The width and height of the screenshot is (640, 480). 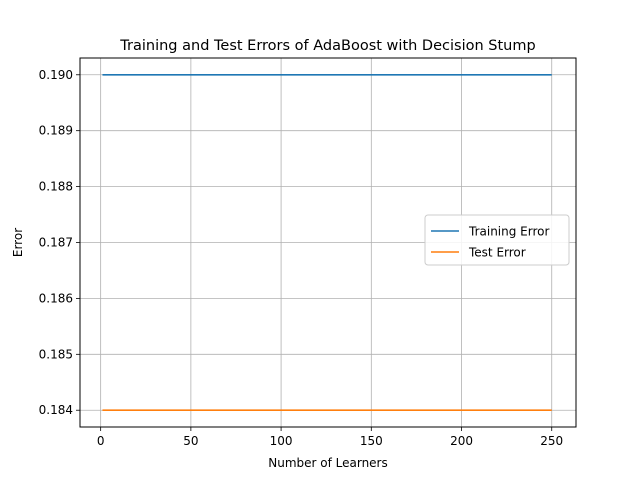 I want to click on y-tick-label: 0.187, so click(x=56, y=243).